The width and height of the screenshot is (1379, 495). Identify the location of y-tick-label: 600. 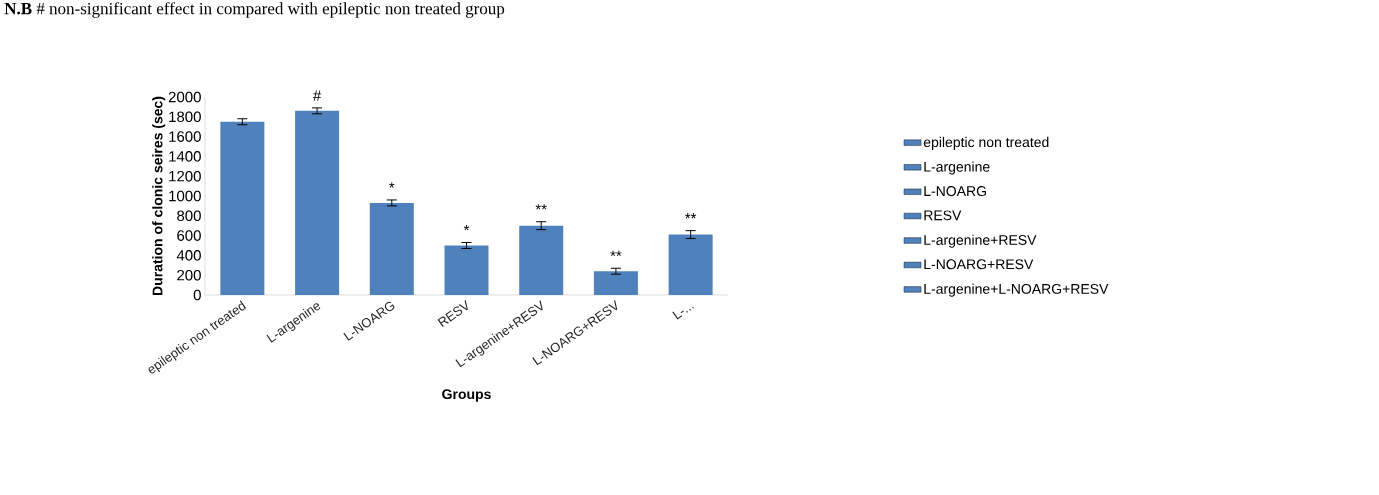
(189, 235).